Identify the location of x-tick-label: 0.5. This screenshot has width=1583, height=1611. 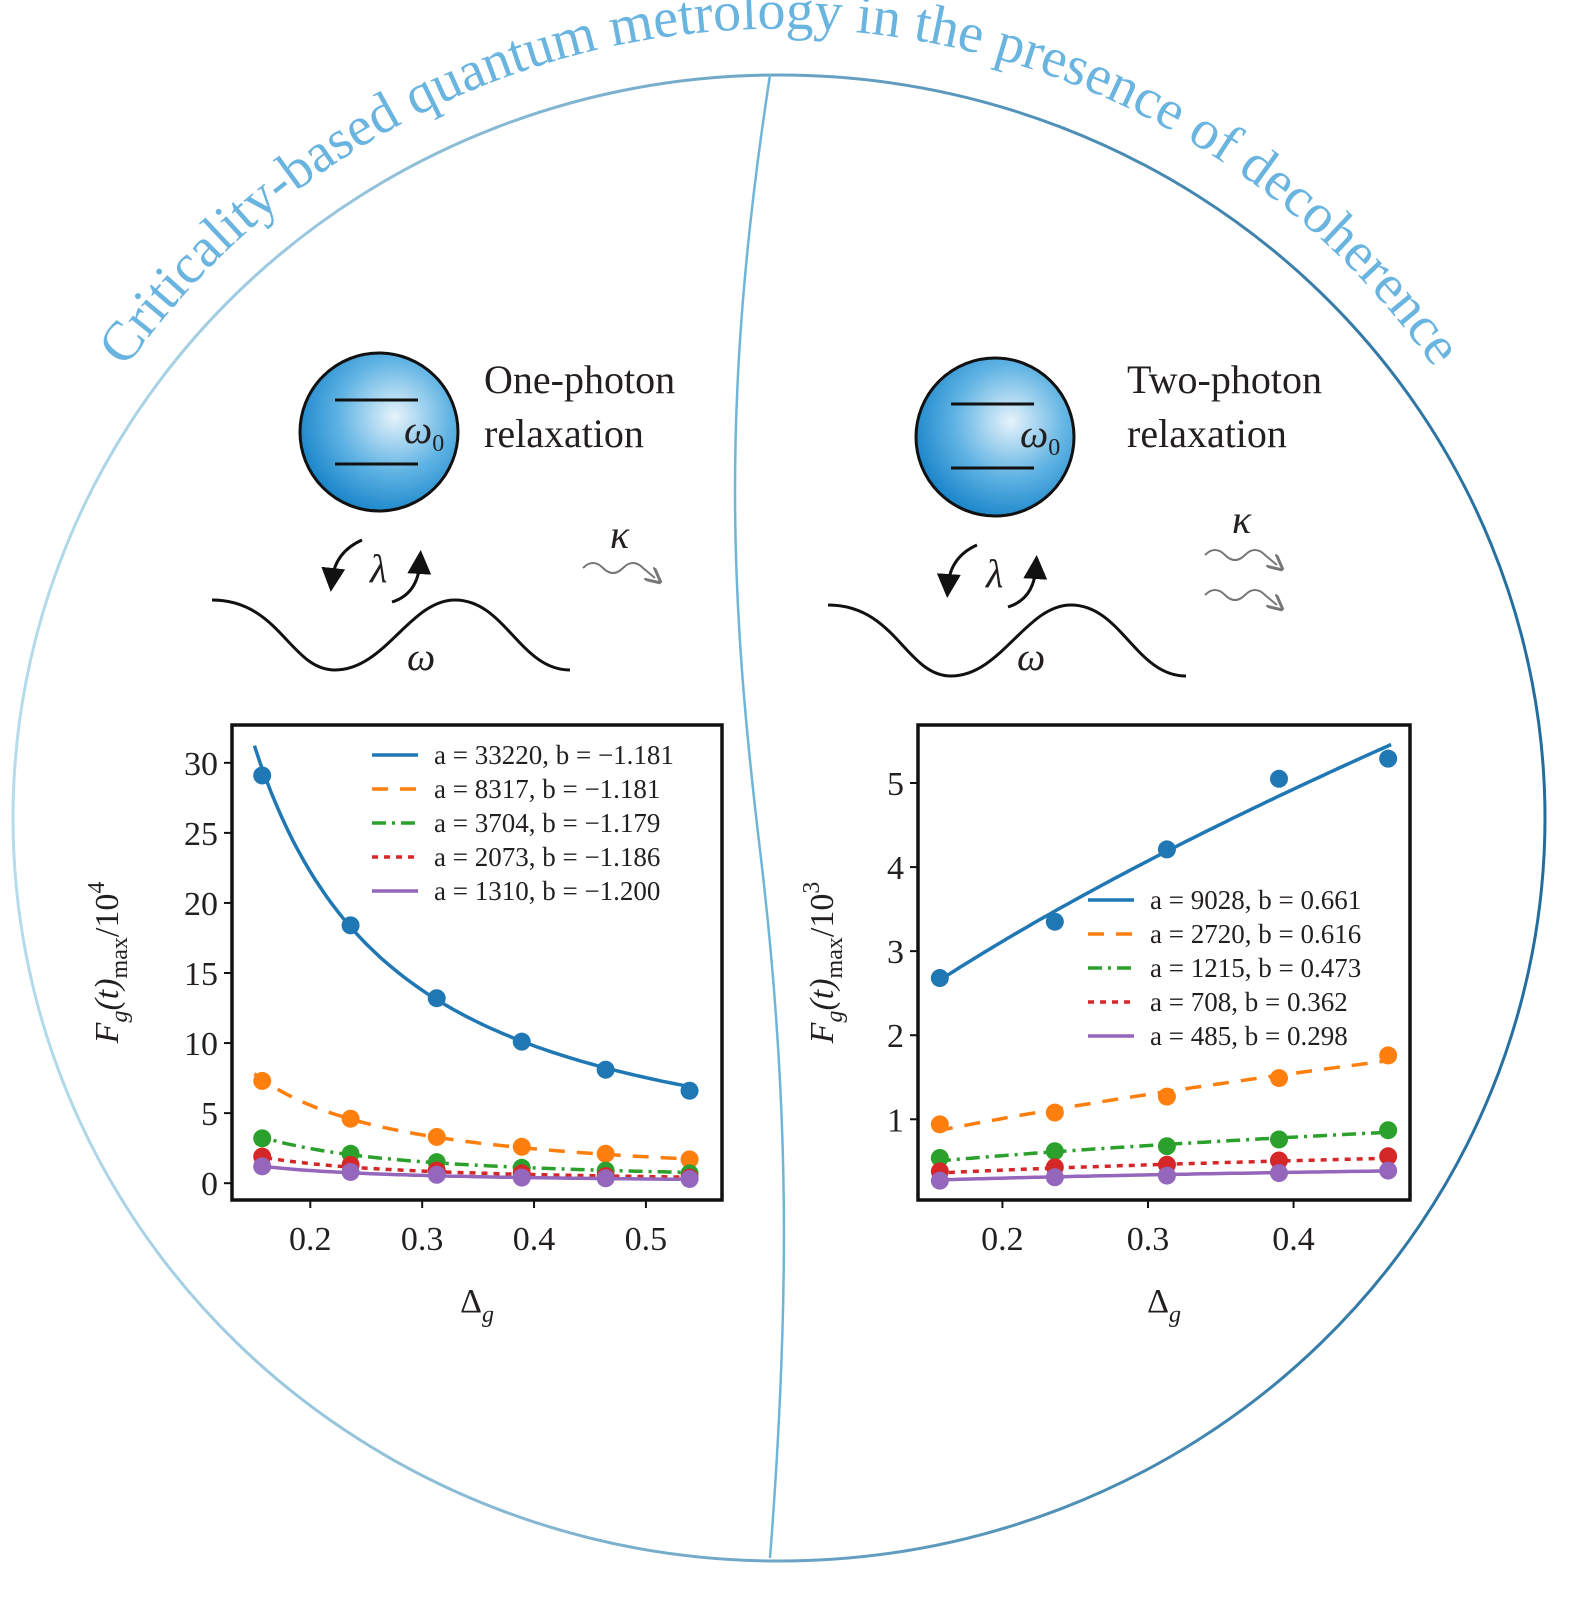
(646, 1239).